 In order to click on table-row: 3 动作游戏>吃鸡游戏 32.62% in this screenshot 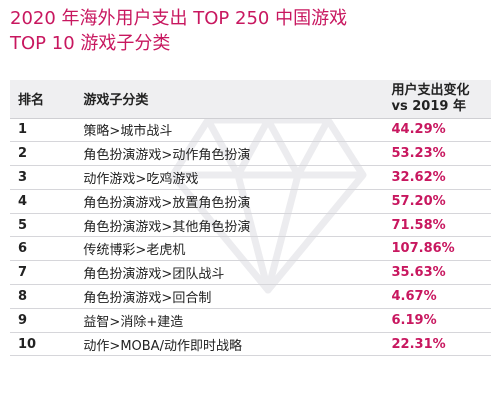, I will do `click(250, 177)`.